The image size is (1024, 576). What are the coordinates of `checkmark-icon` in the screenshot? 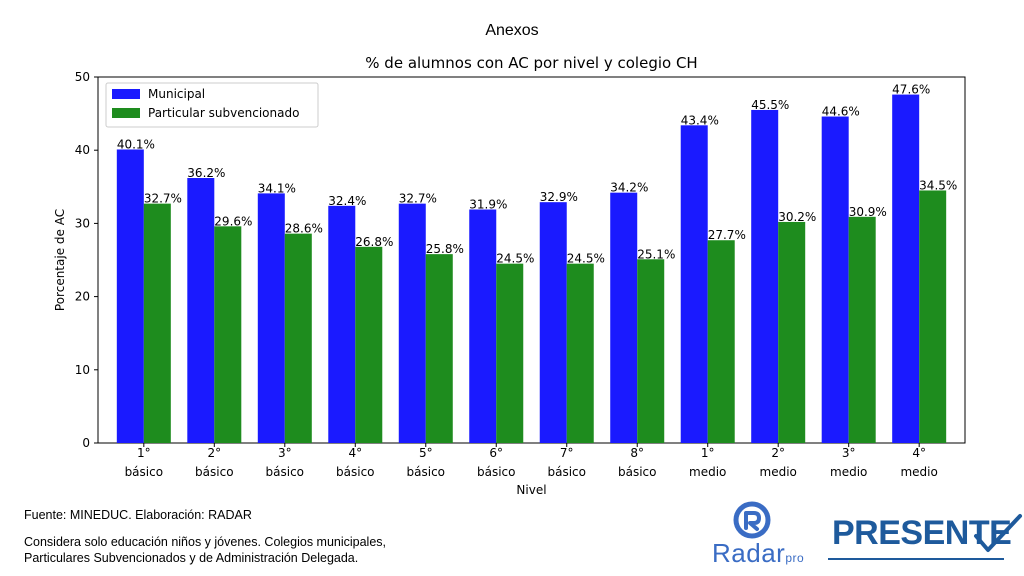 It's located at (998, 533).